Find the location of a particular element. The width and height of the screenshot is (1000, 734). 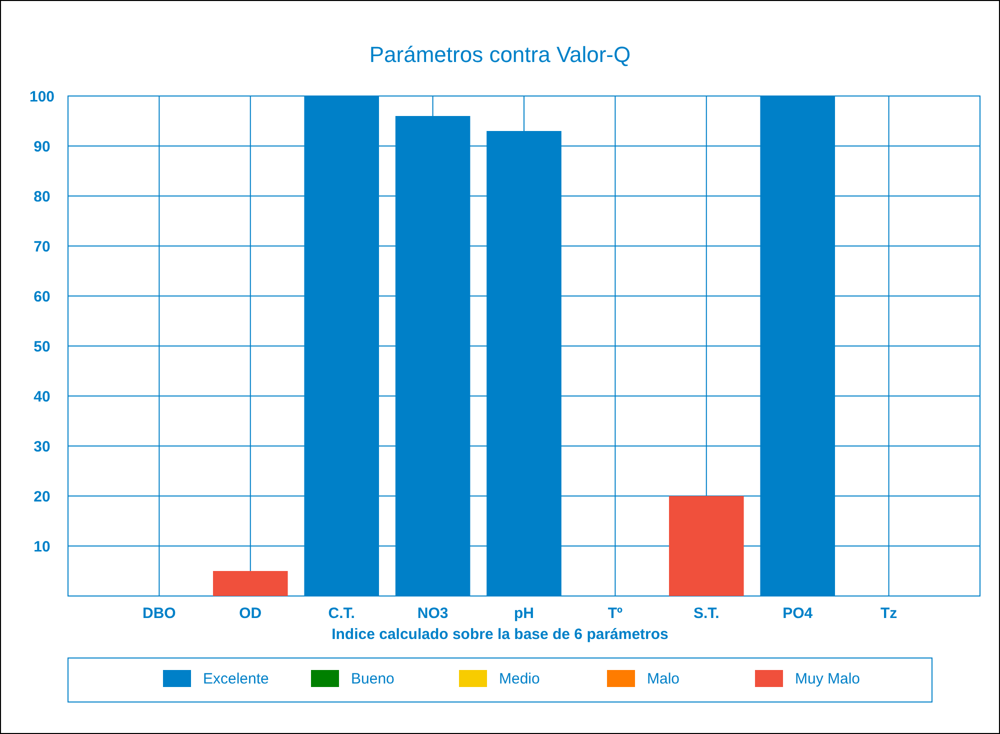

y-tick-label: 60 is located at coordinates (42, 297).